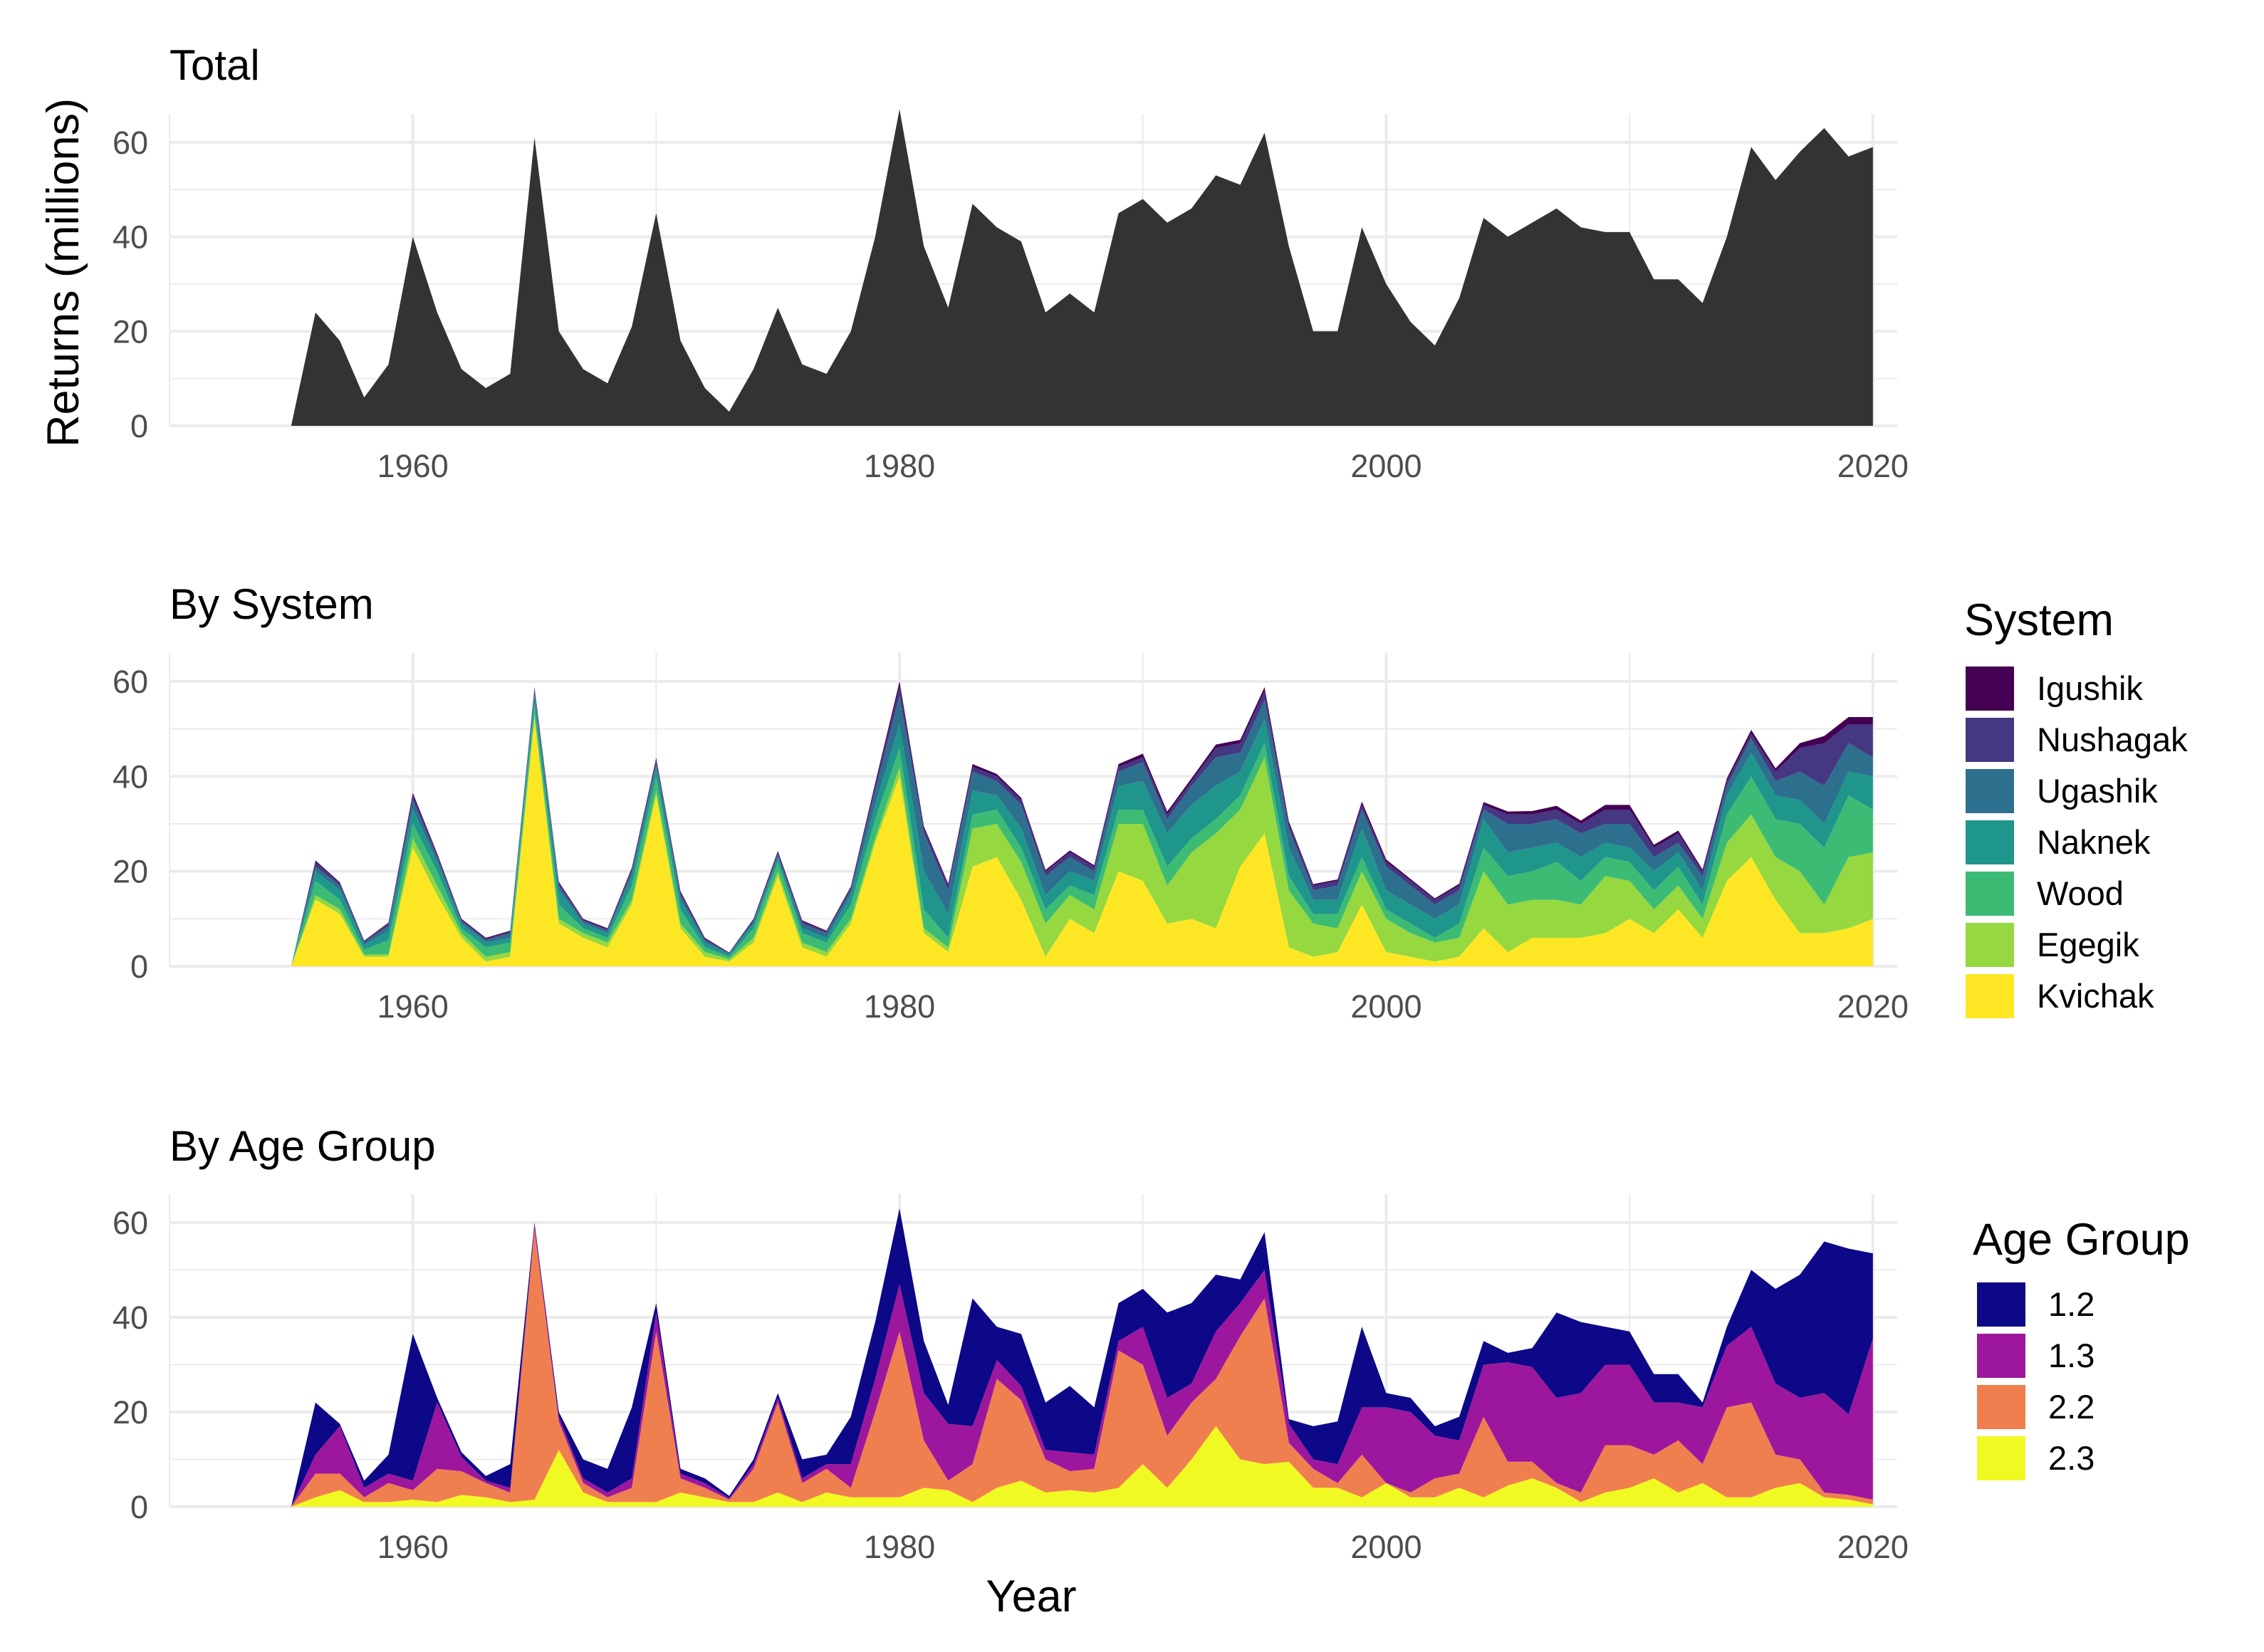 The width and height of the screenshot is (2264, 1652). I want to click on area-series-ugashik, so click(1082, 829).